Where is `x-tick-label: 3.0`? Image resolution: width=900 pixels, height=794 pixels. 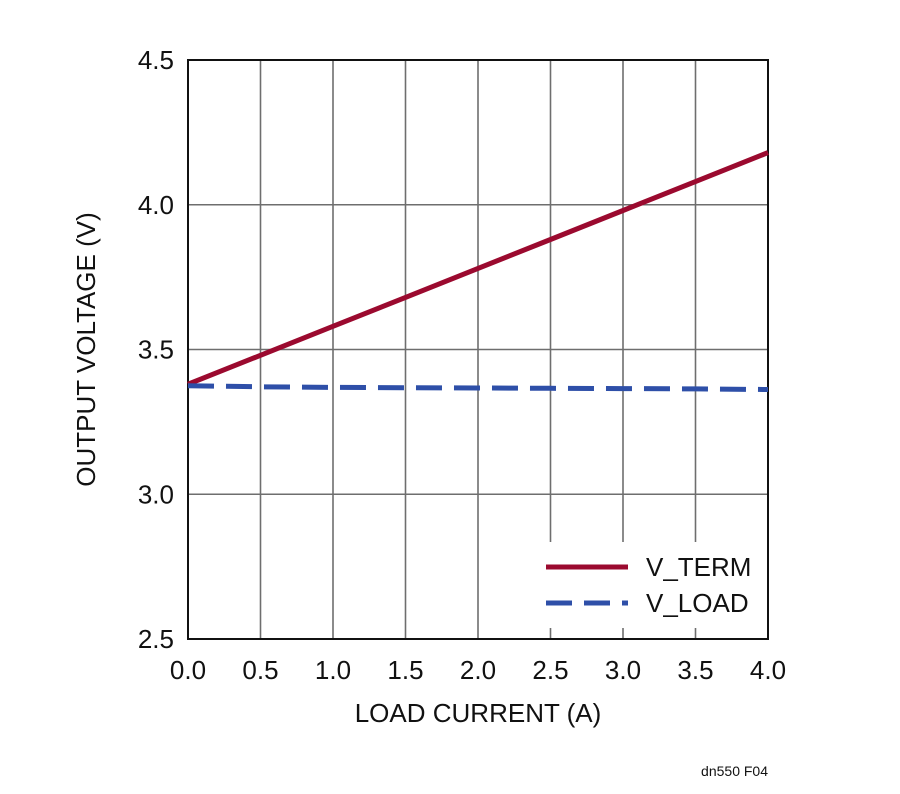 x-tick-label: 3.0 is located at coordinates (623, 670).